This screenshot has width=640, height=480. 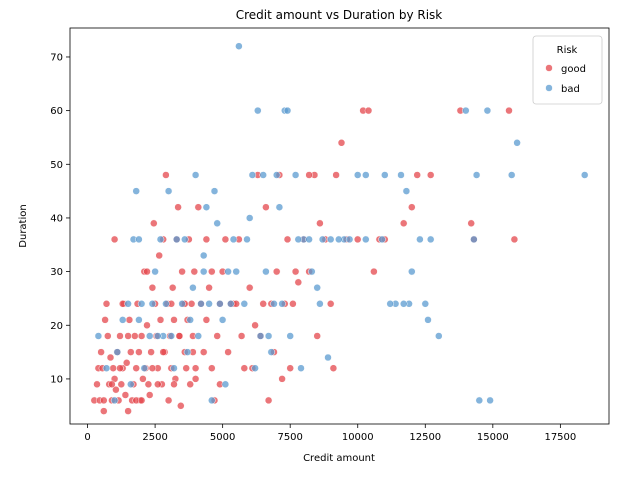 What do you see at coordinates (56, 111) in the screenshot?
I see `y-tick-label: 60` at bounding box center [56, 111].